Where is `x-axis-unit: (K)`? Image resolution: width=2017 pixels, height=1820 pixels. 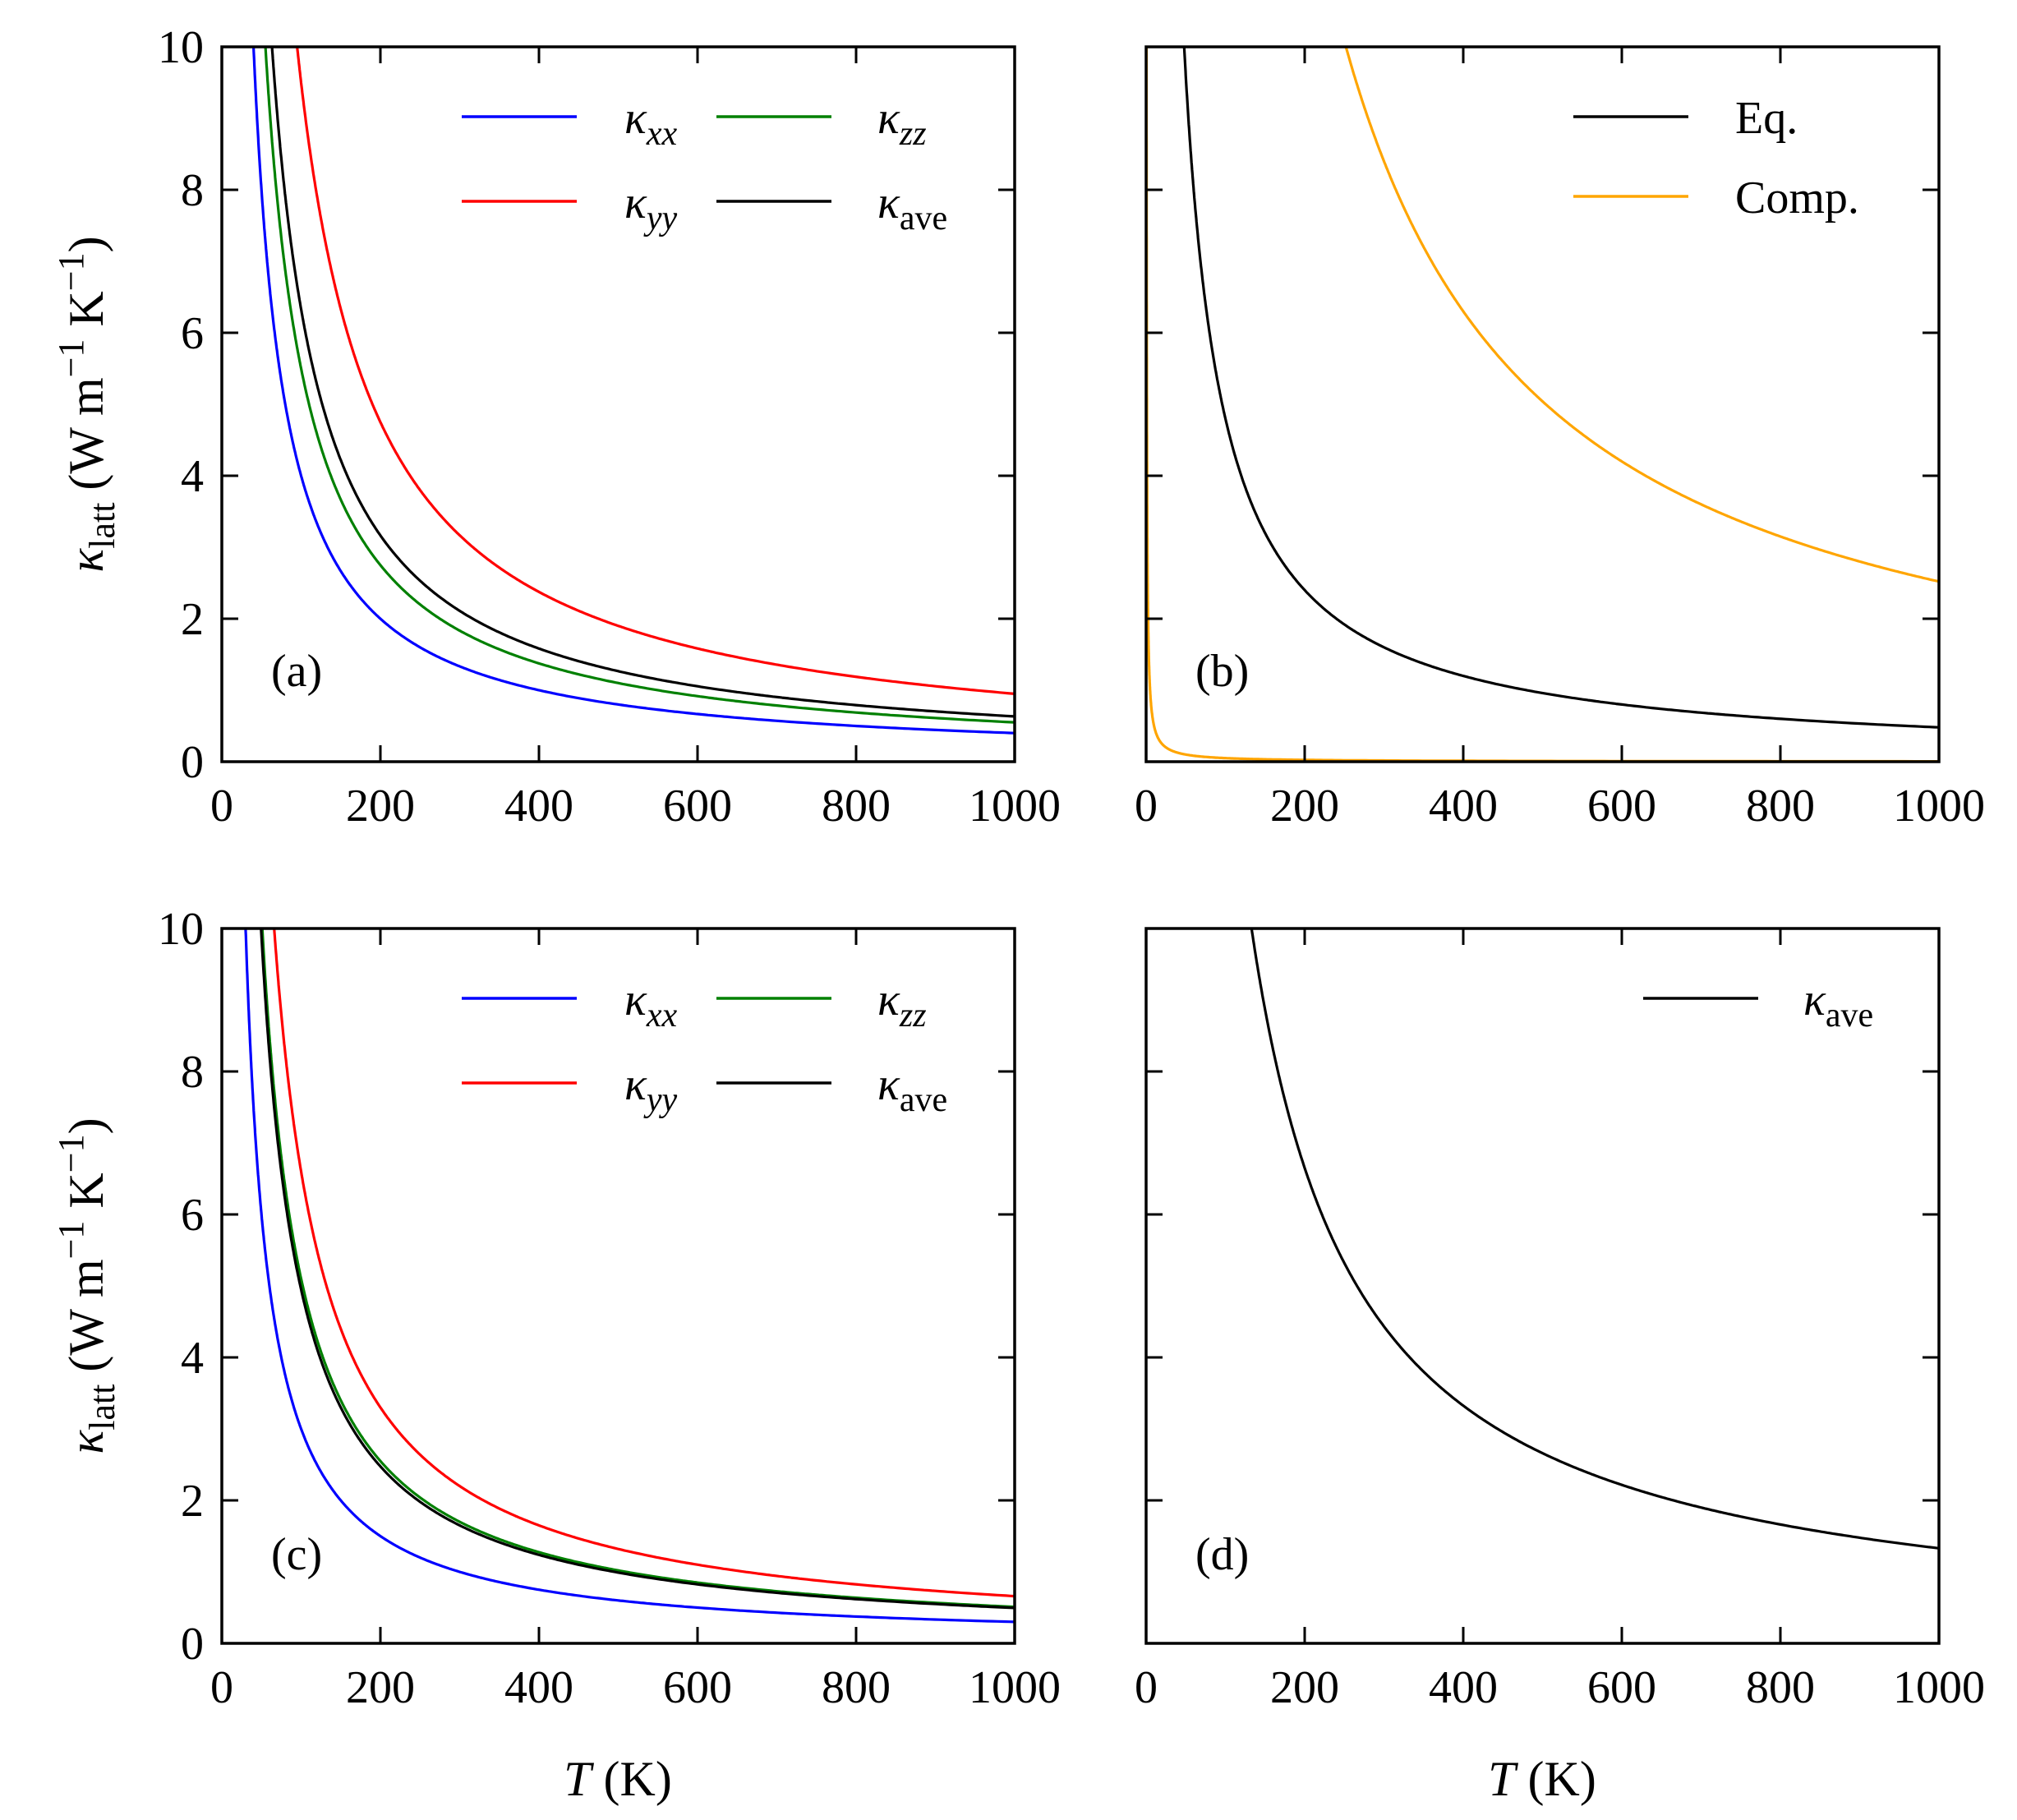 x-axis-unit: (K) is located at coordinates (632, 1779).